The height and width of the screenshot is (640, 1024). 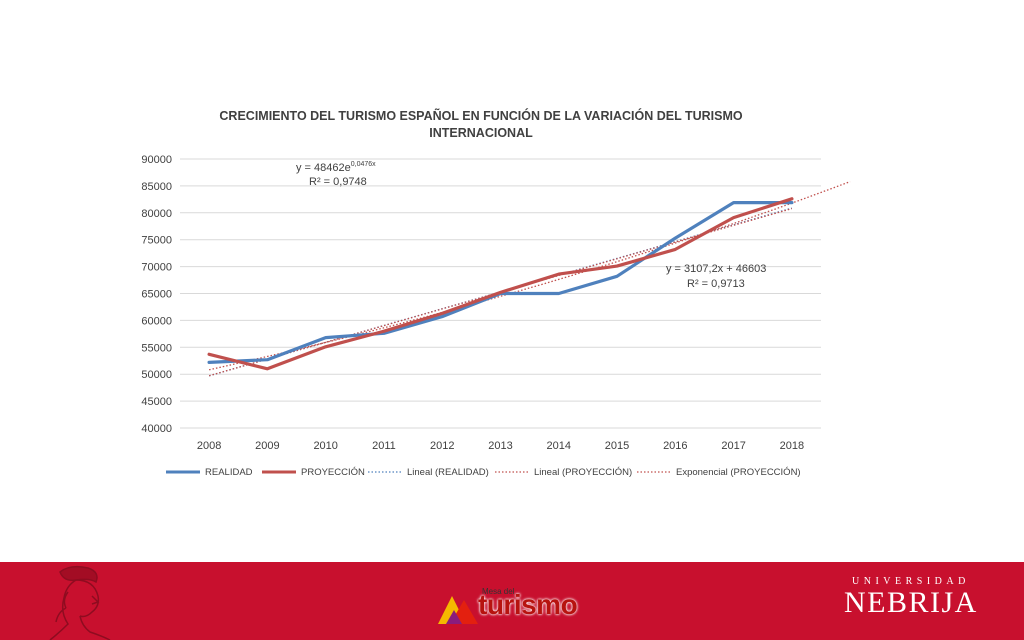 What do you see at coordinates (384, 446) in the screenshot?
I see `x-tick-label: 2011` at bounding box center [384, 446].